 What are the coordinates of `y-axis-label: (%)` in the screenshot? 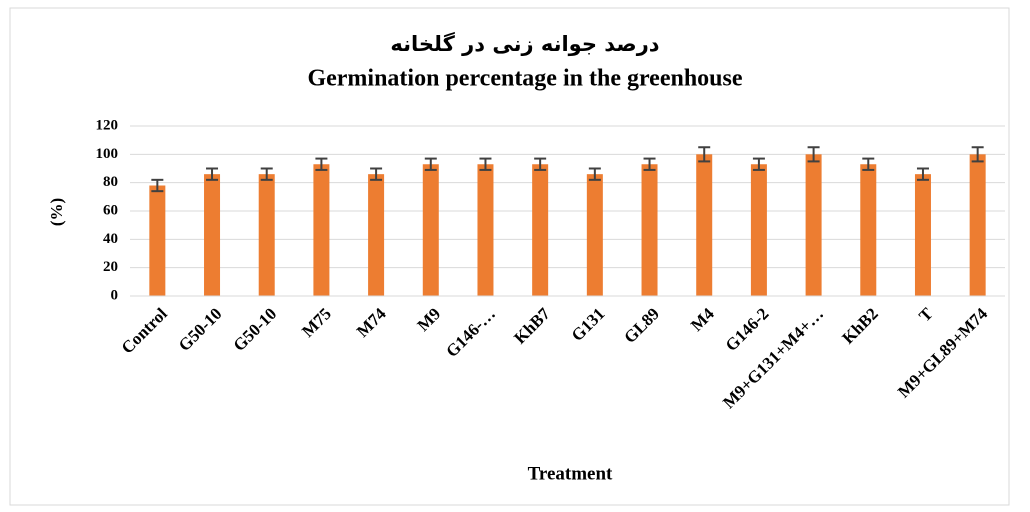 It's located at (56, 212).